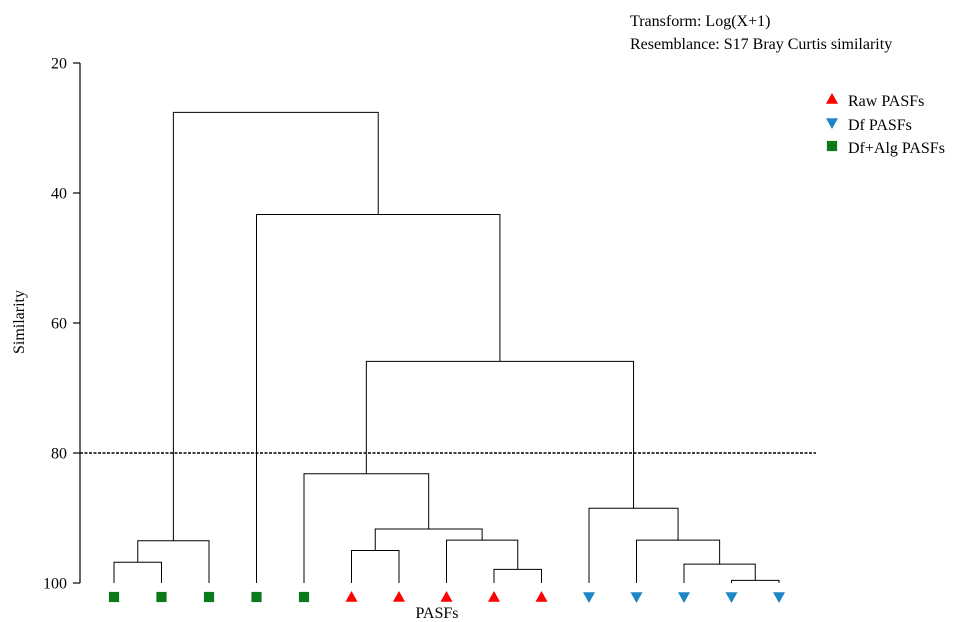  I want to click on y-axis-label: Similarity, so click(19, 322).